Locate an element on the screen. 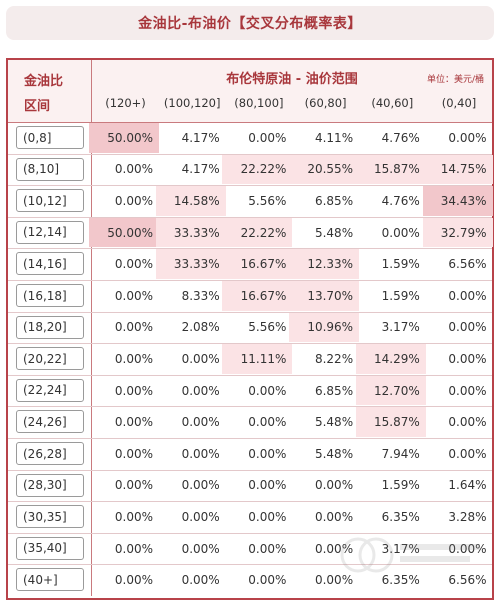 This screenshot has height=606, width=500. watermark-logo is located at coordinates (410, 555).